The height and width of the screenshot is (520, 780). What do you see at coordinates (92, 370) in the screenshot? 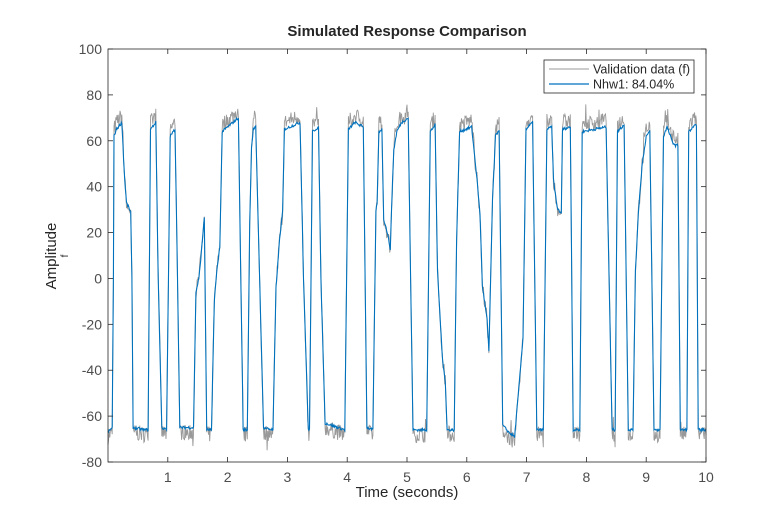
I see `y-tick-label: -40` at bounding box center [92, 370].